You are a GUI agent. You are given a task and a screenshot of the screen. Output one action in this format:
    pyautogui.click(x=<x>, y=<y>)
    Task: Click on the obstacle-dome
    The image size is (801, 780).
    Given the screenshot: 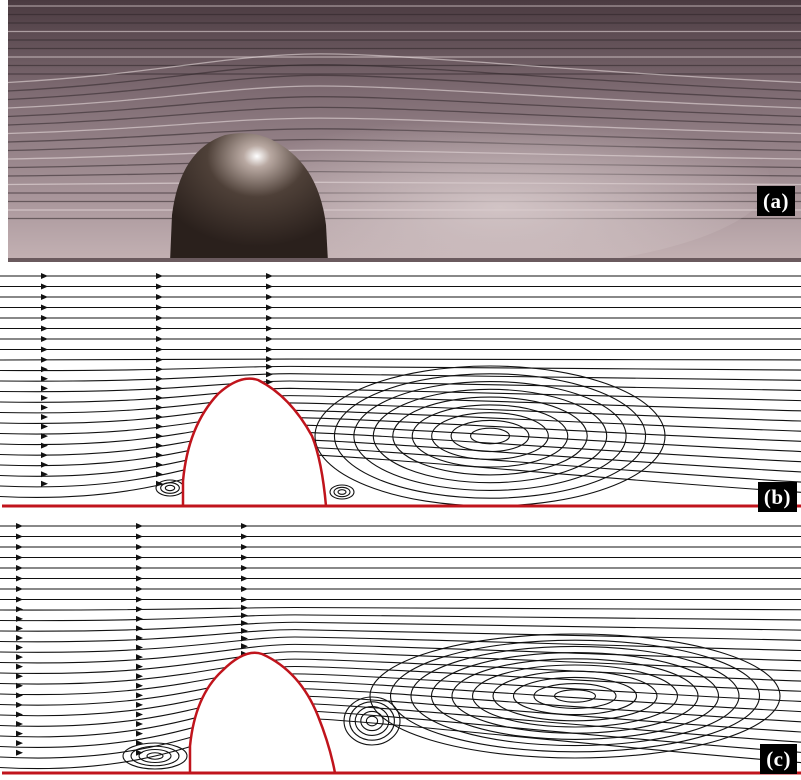 What is the action you would take?
    pyautogui.click(x=249, y=197)
    